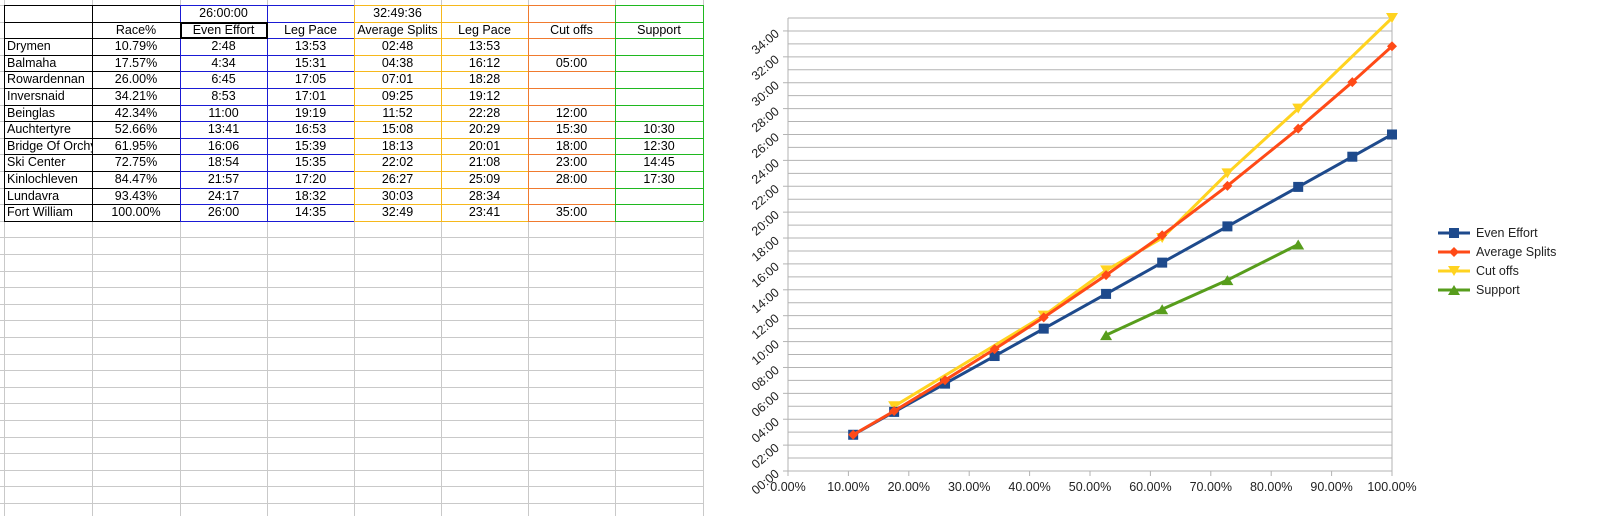  Describe the element at coordinates (310, 196) in the screenshot. I see `even-leg-pace-cell: 18:32` at that location.